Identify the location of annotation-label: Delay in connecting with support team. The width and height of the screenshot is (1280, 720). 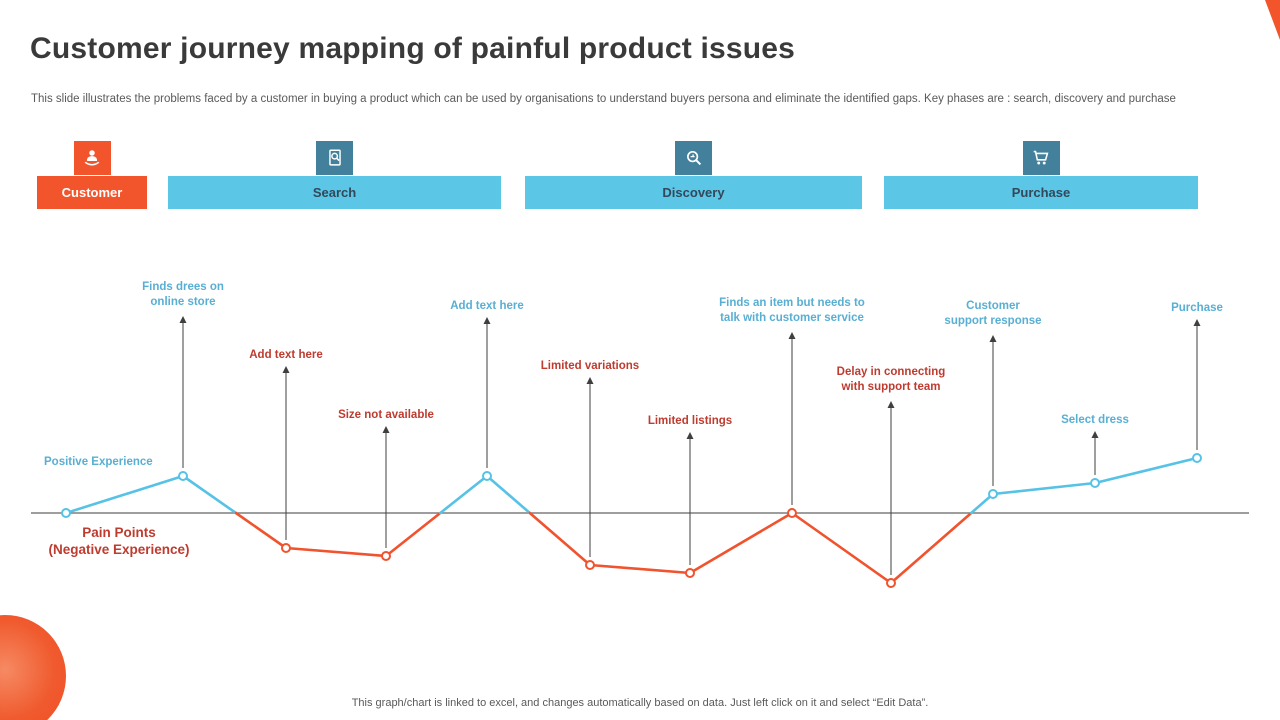
(891, 379).